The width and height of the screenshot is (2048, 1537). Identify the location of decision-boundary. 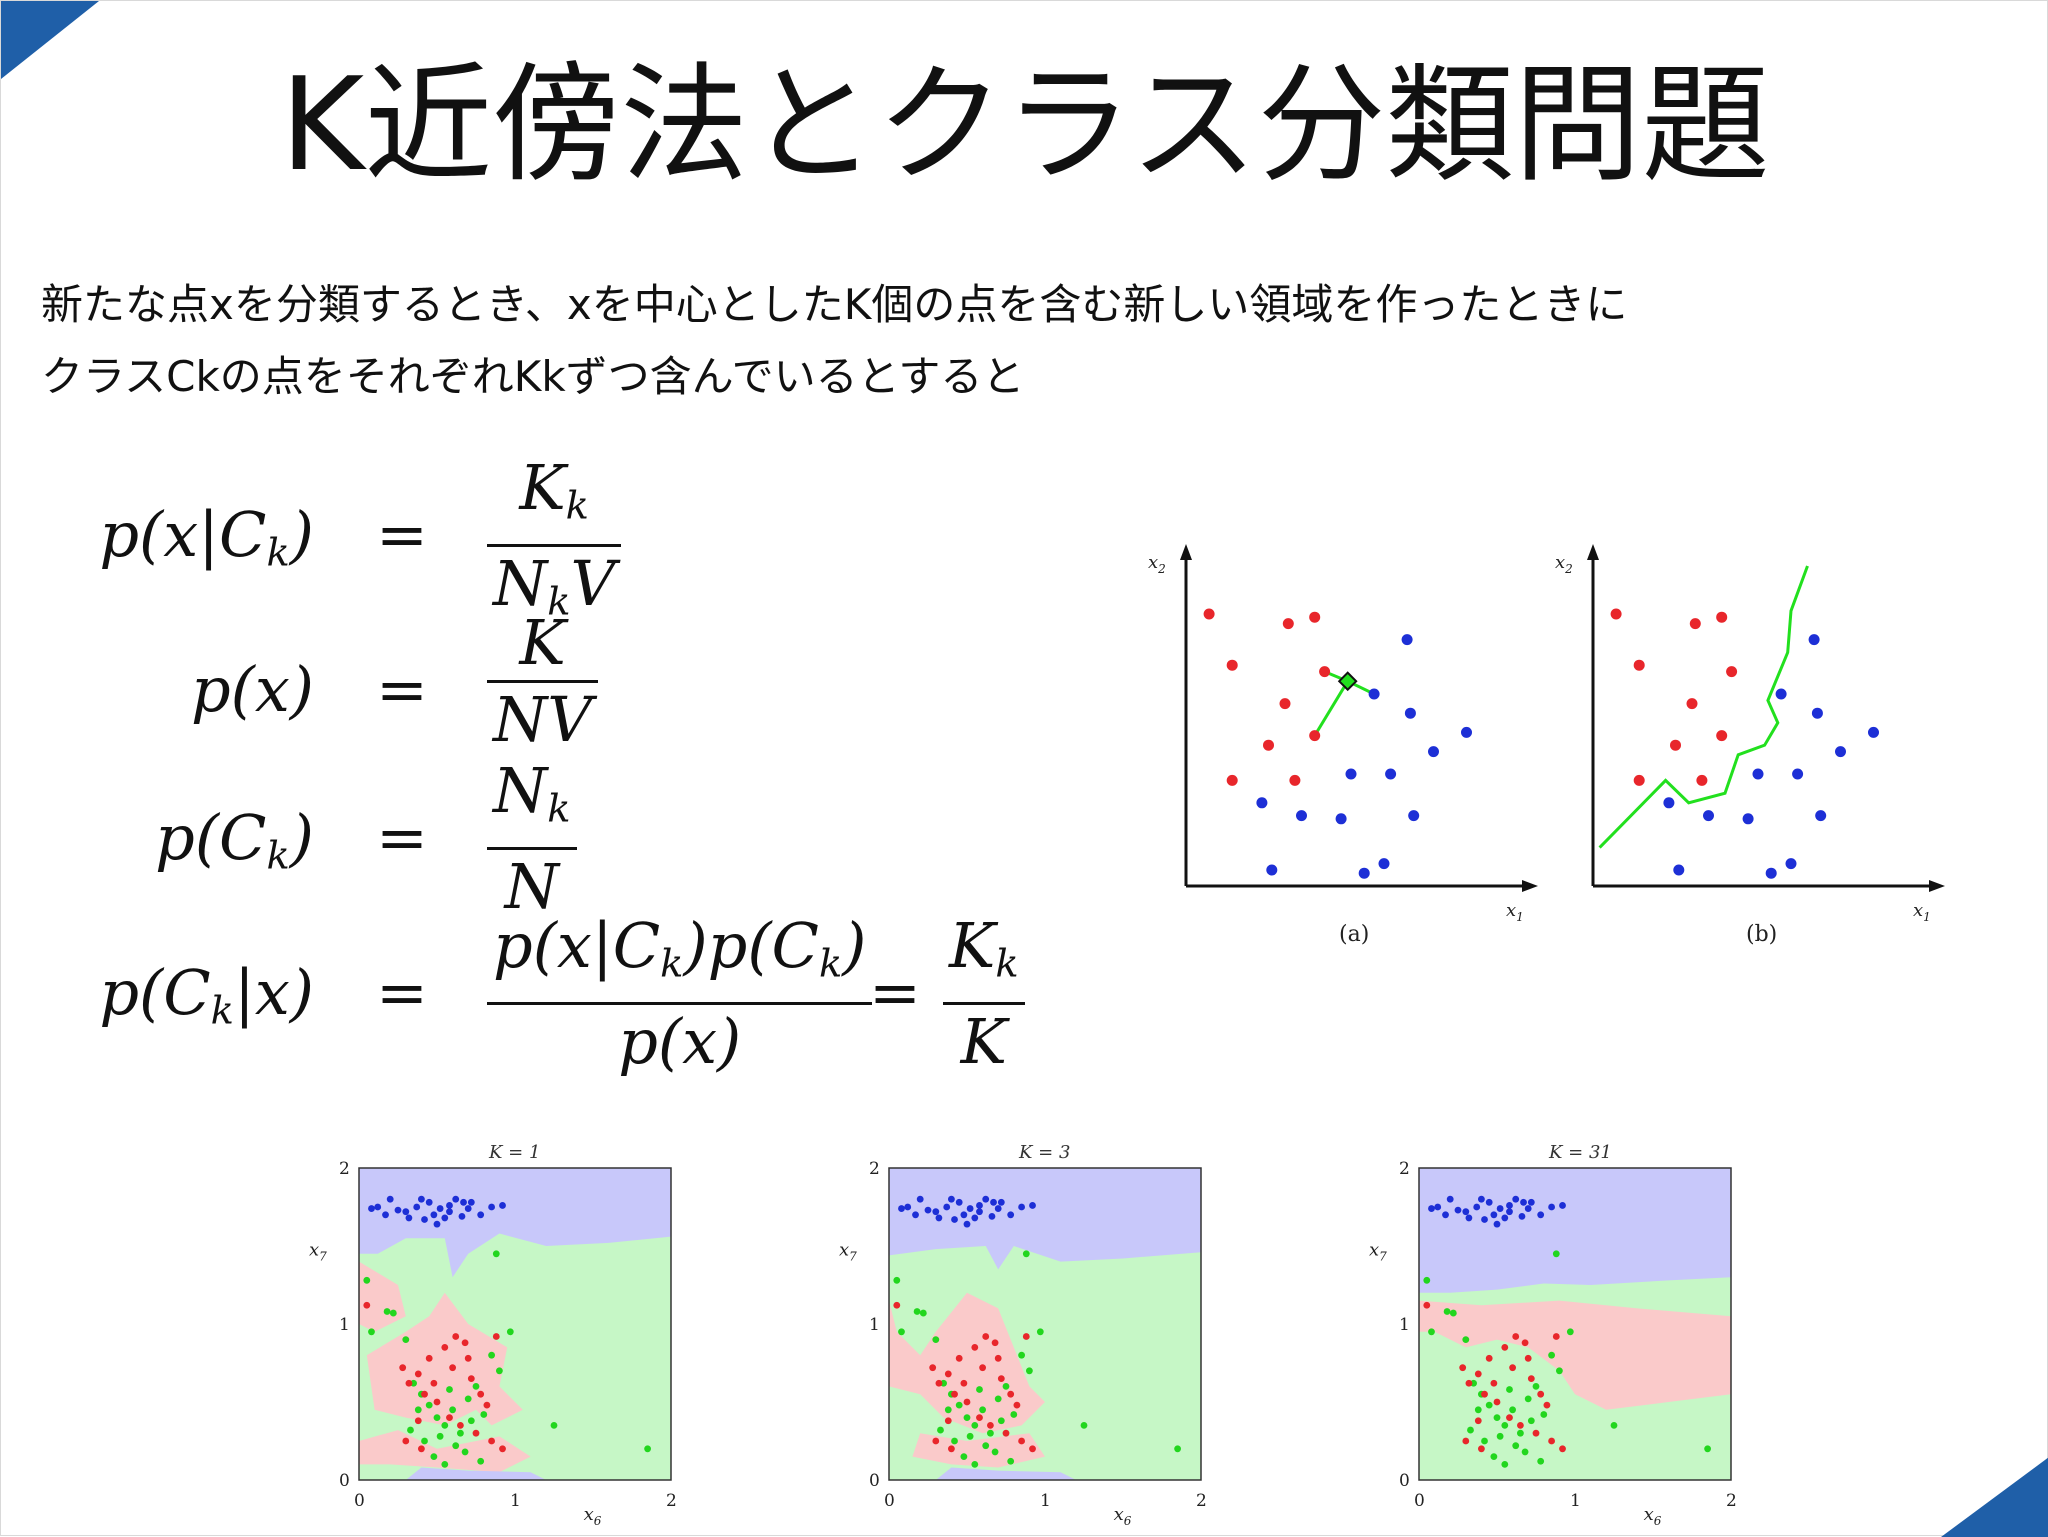
(1703, 707).